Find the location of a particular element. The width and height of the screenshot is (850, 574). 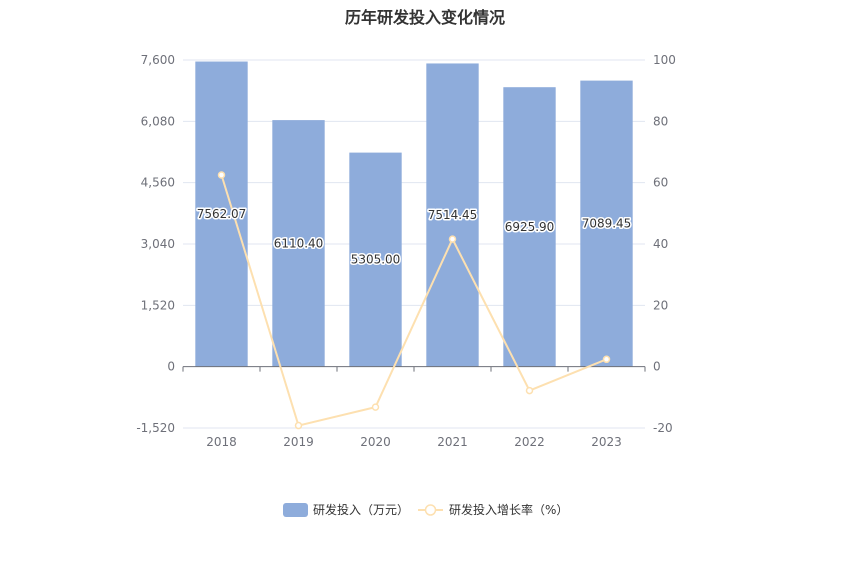

y-left-tick-label: 4,560 is located at coordinates (158, 183).